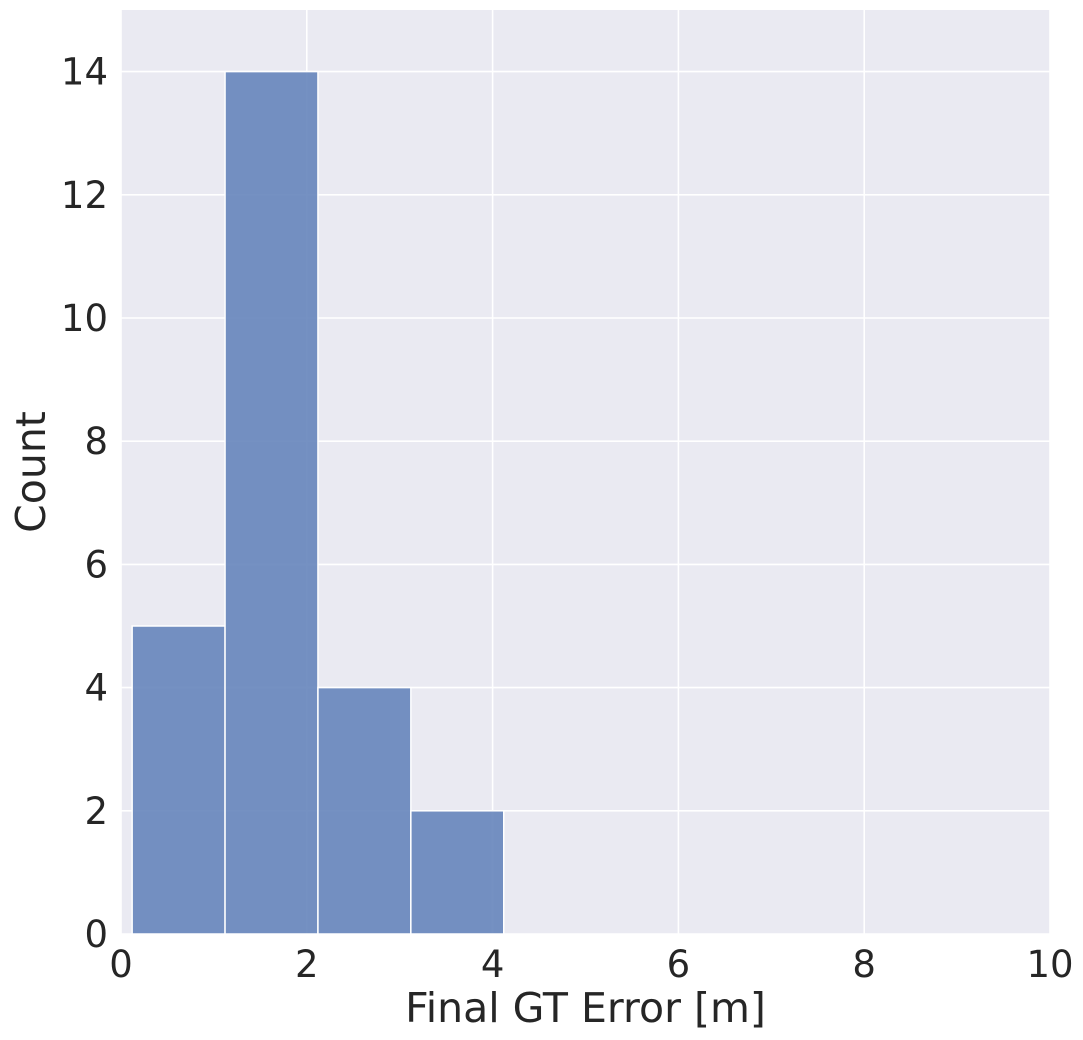  I want to click on x-tick-label: 4, so click(493, 964).